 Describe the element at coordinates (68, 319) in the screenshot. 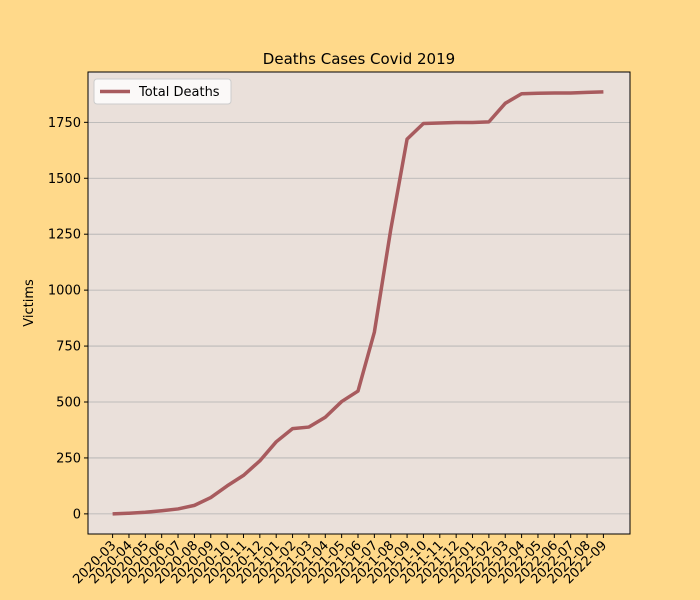

I see `y-axis-ticks: 0 250 500 750 1000 1250 1500 1750` at that location.